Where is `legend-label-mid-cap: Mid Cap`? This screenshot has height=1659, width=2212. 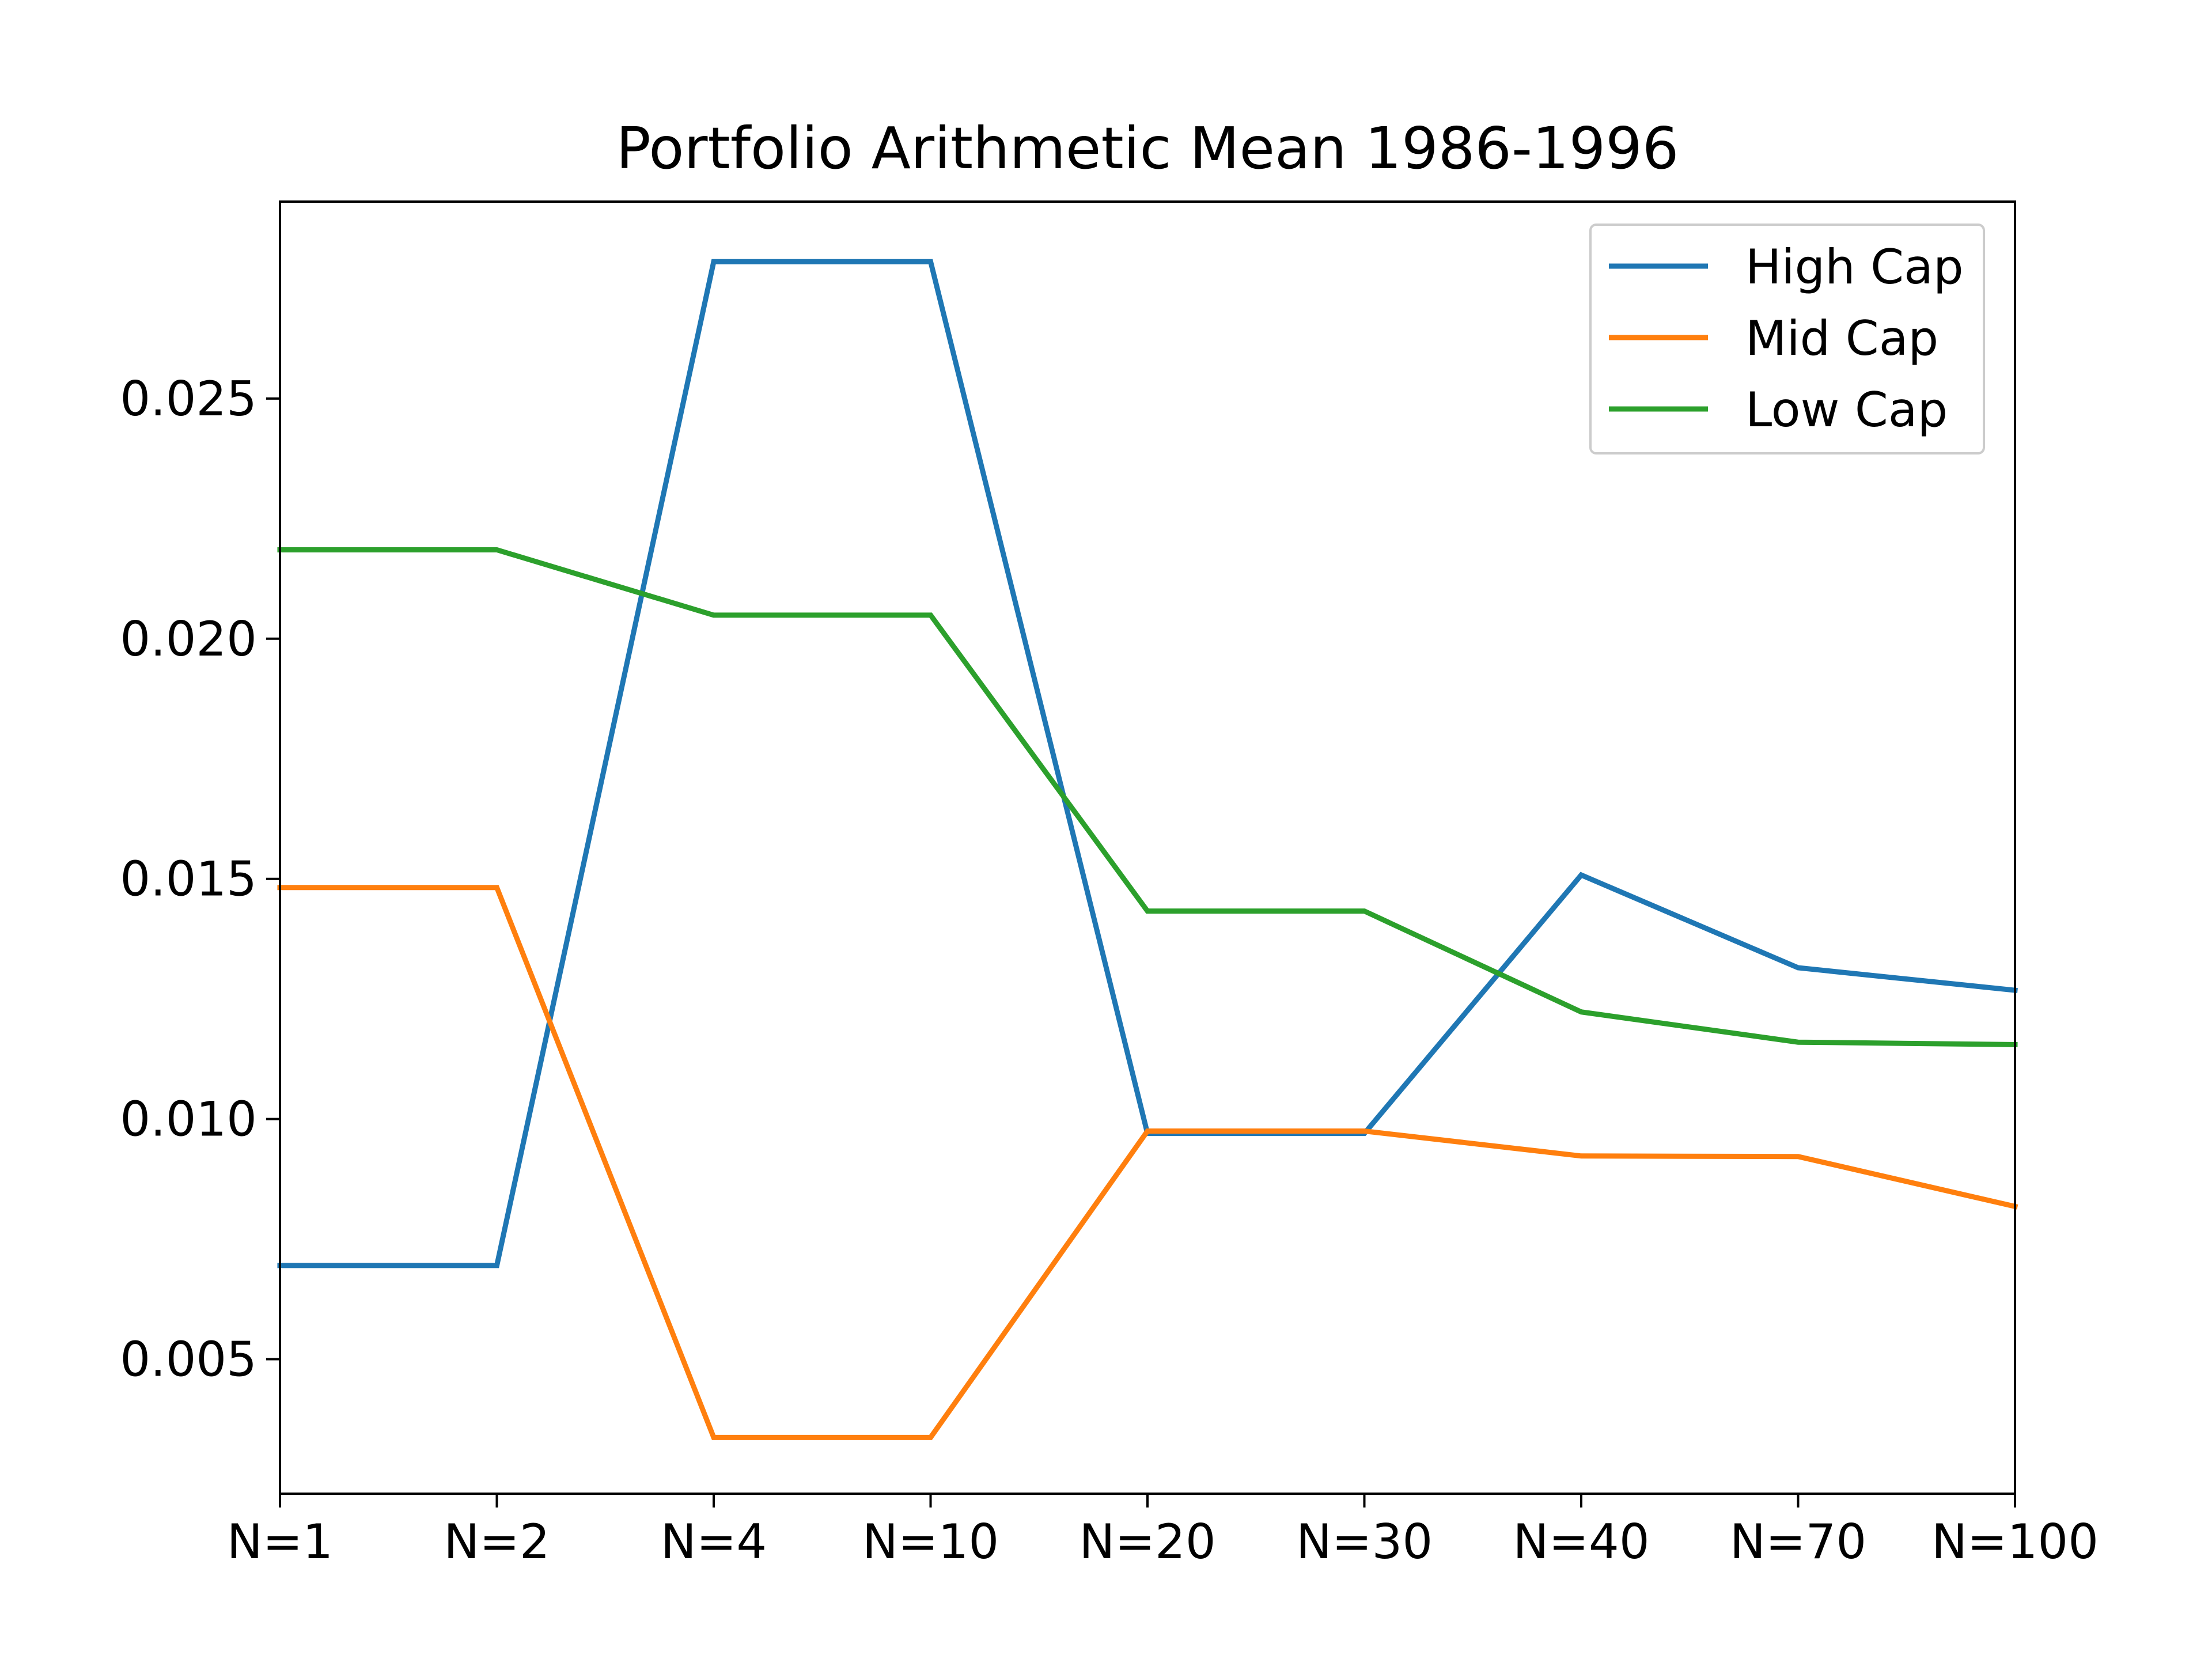 legend-label-mid-cap: Mid Cap is located at coordinates (1841, 338).